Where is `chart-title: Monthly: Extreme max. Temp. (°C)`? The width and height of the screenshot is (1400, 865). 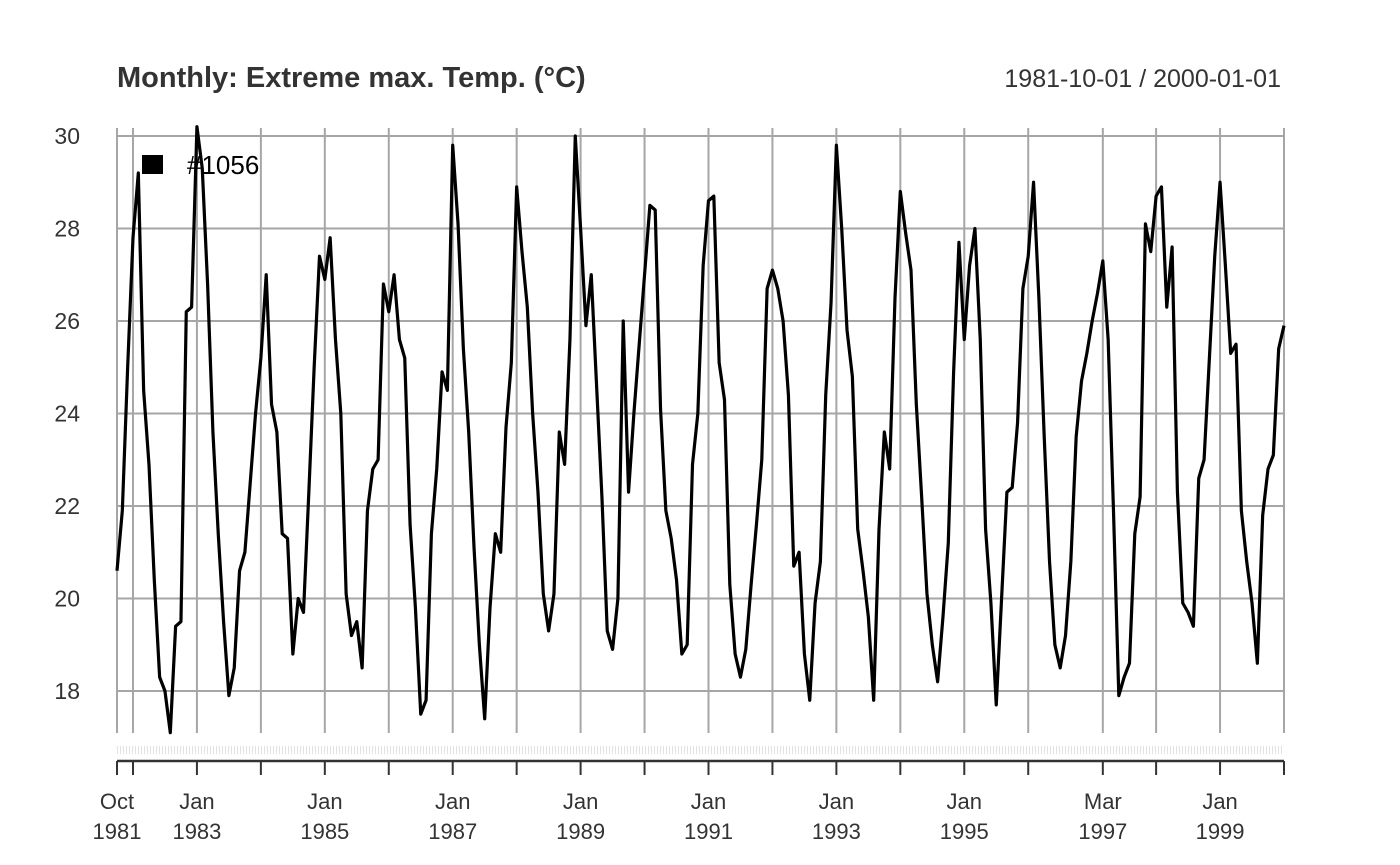 chart-title: Monthly: Extreme max. Temp. (°C) is located at coordinates (351, 78).